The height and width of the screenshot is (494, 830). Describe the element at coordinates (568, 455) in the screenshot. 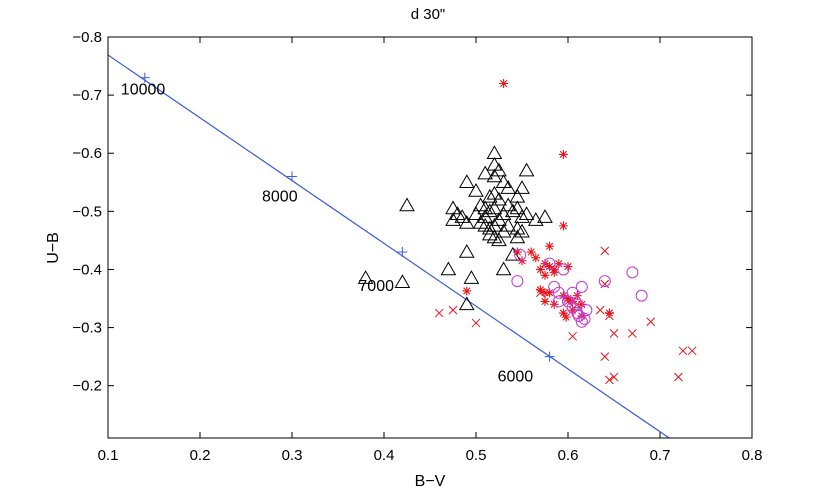

I see `x-tick-label: 0.6` at that location.